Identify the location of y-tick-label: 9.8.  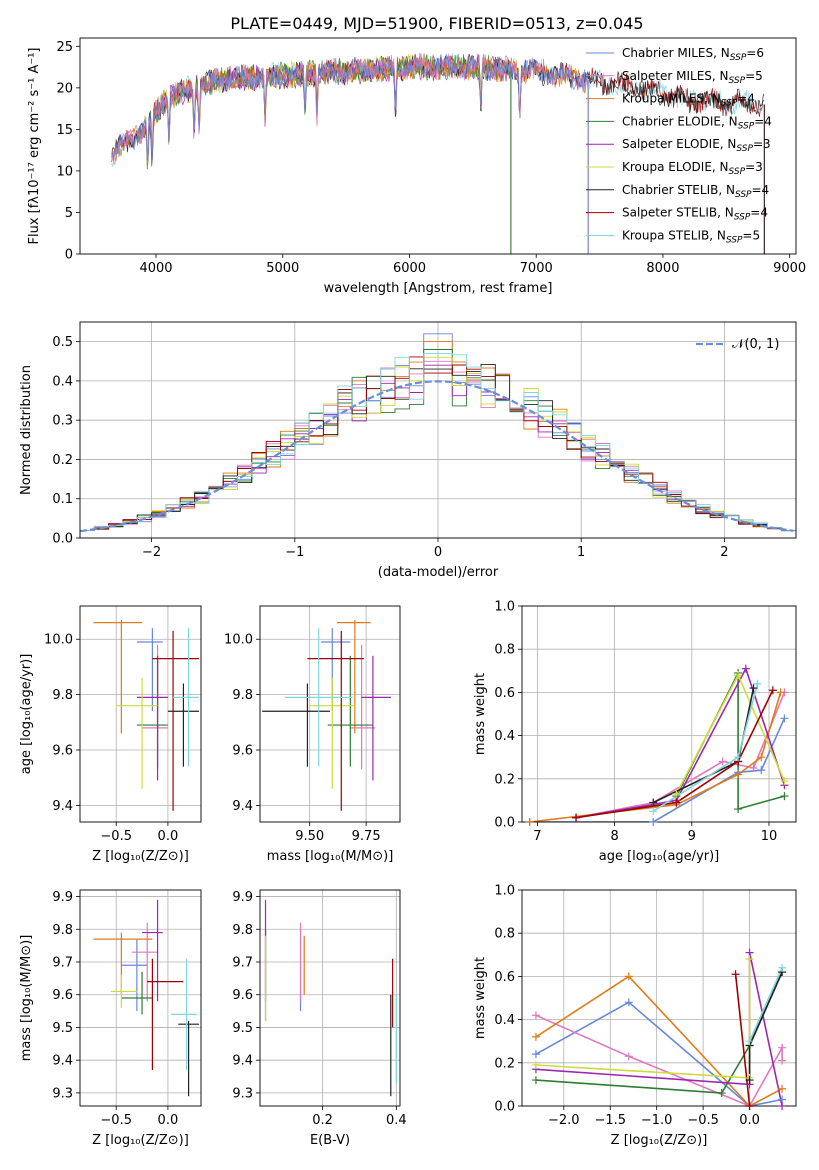
(62, 930).